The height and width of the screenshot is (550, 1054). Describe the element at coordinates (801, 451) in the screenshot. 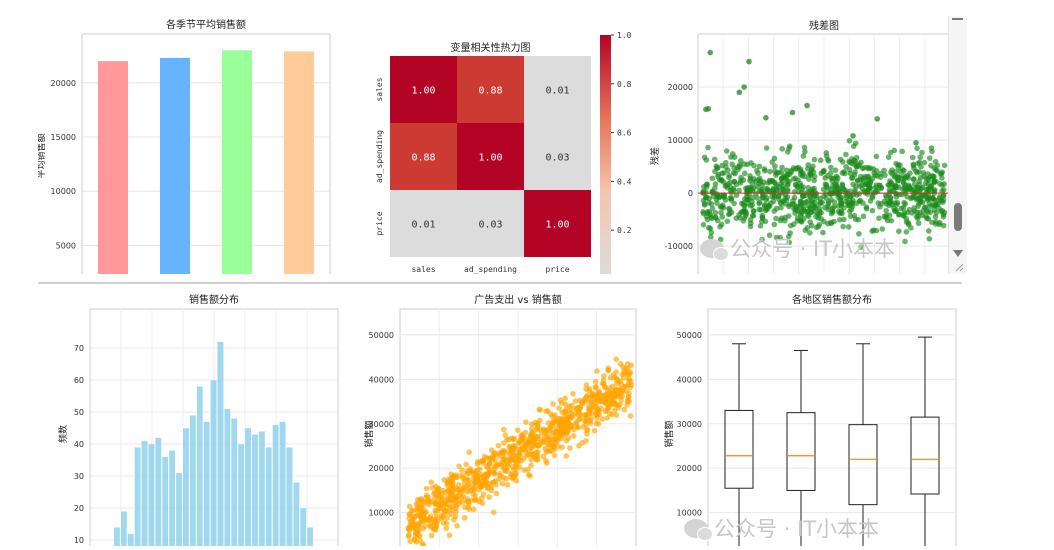

I see `box-iqr` at that location.